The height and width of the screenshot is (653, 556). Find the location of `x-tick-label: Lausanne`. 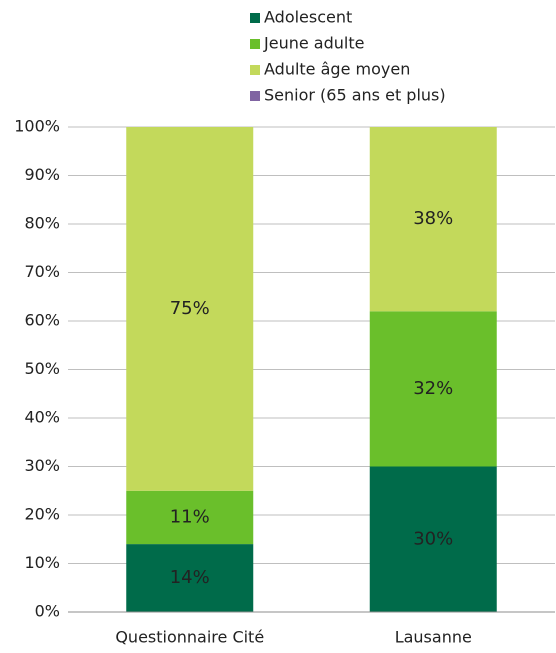

x-tick-label: Lausanne is located at coordinates (433, 637).